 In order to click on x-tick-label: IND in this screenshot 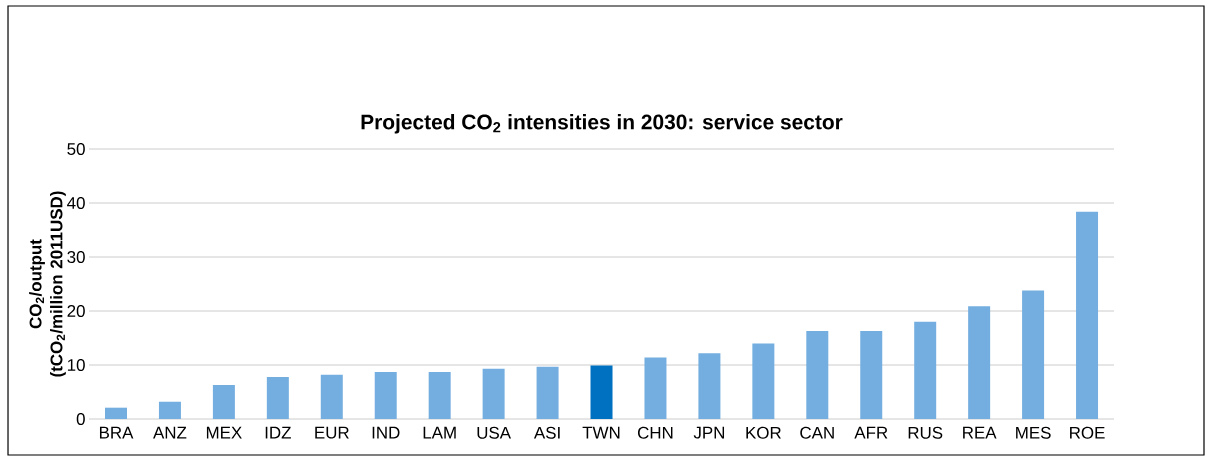, I will do `click(386, 432)`.